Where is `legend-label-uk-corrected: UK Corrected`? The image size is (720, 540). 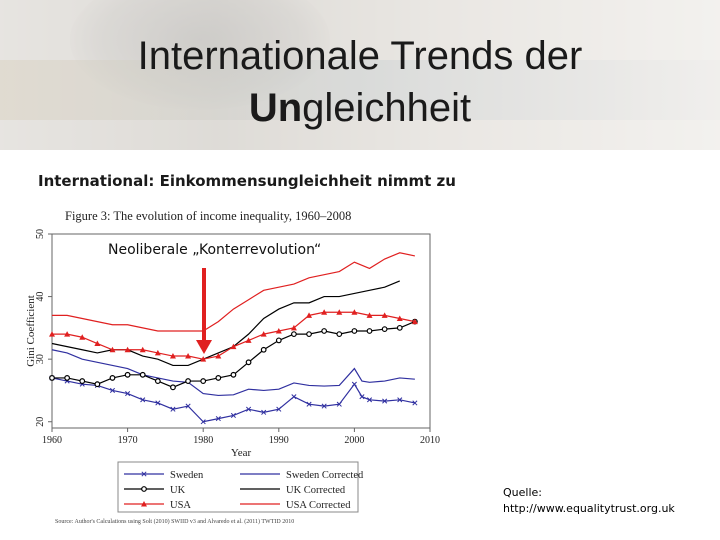 legend-label-uk-corrected: UK Corrected is located at coordinates (316, 490).